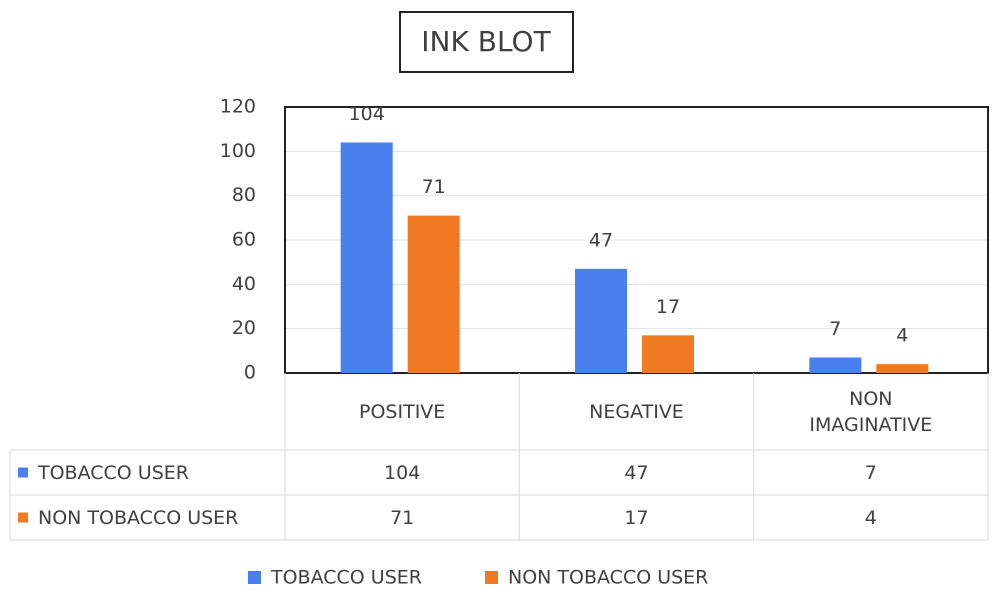 This screenshot has height=595, width=1000. What do you see at coordinates (346, 578) in the screenshot?
I see `legend-label: TOBACCO USER` at bounding box center [346, 578].